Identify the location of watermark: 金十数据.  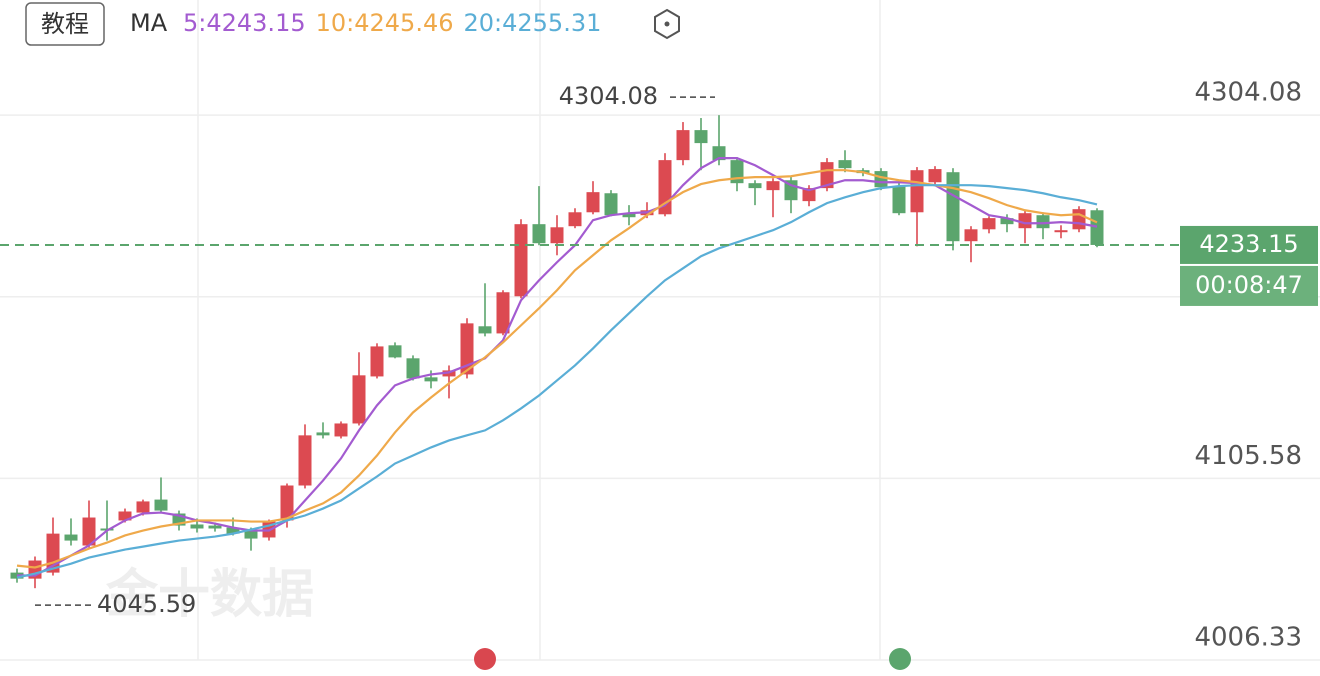
(209, 595).